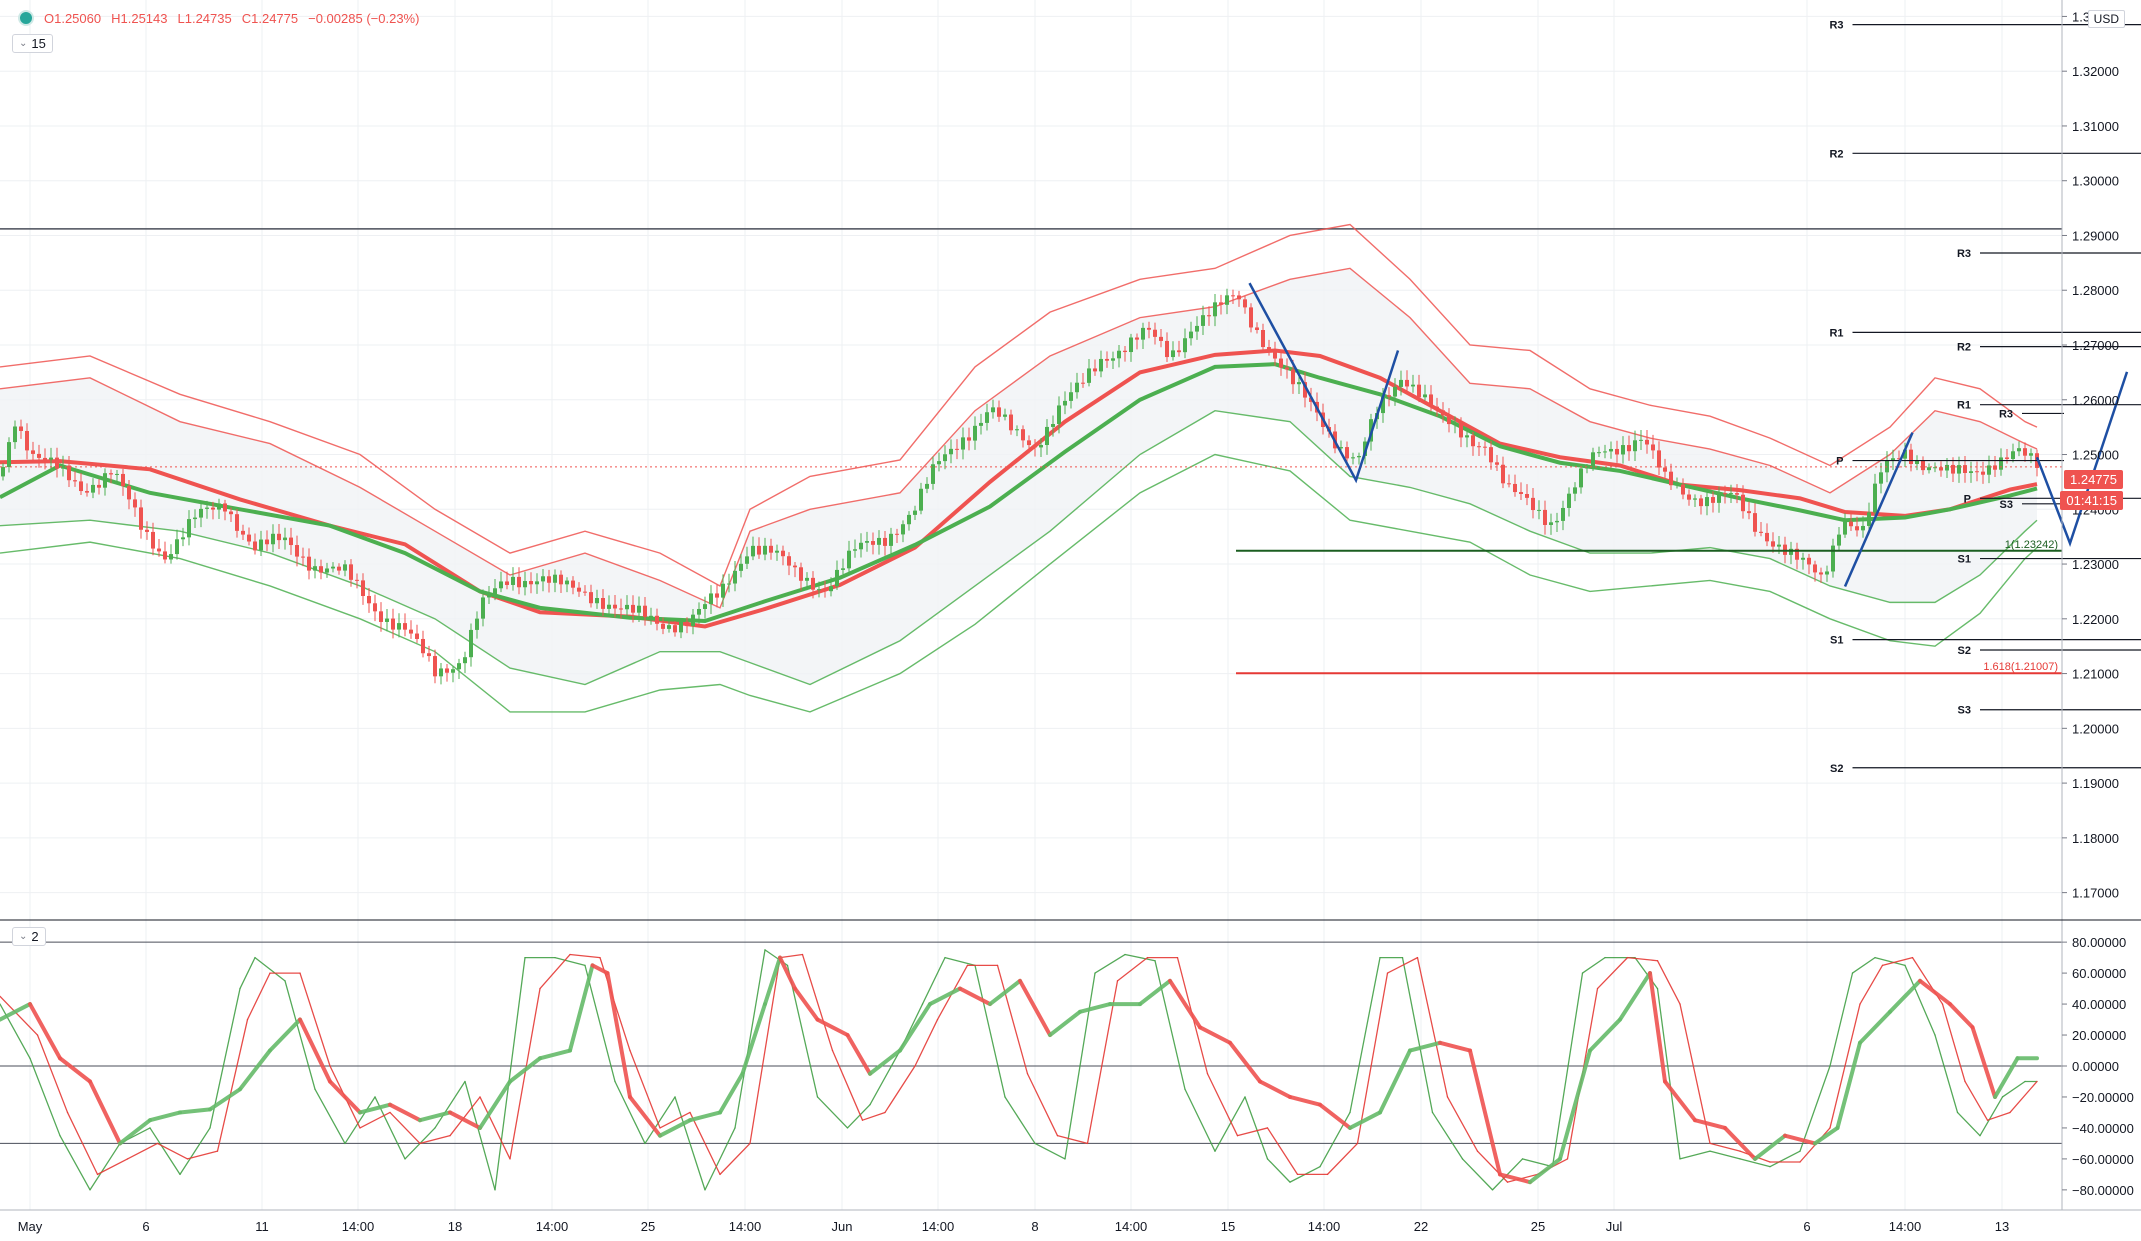 The image size is (2141, 1241). Describe the element at coordinates (29, 936) in the screenshot. I see `oscillator-selector: ⌄ 2` at that location.